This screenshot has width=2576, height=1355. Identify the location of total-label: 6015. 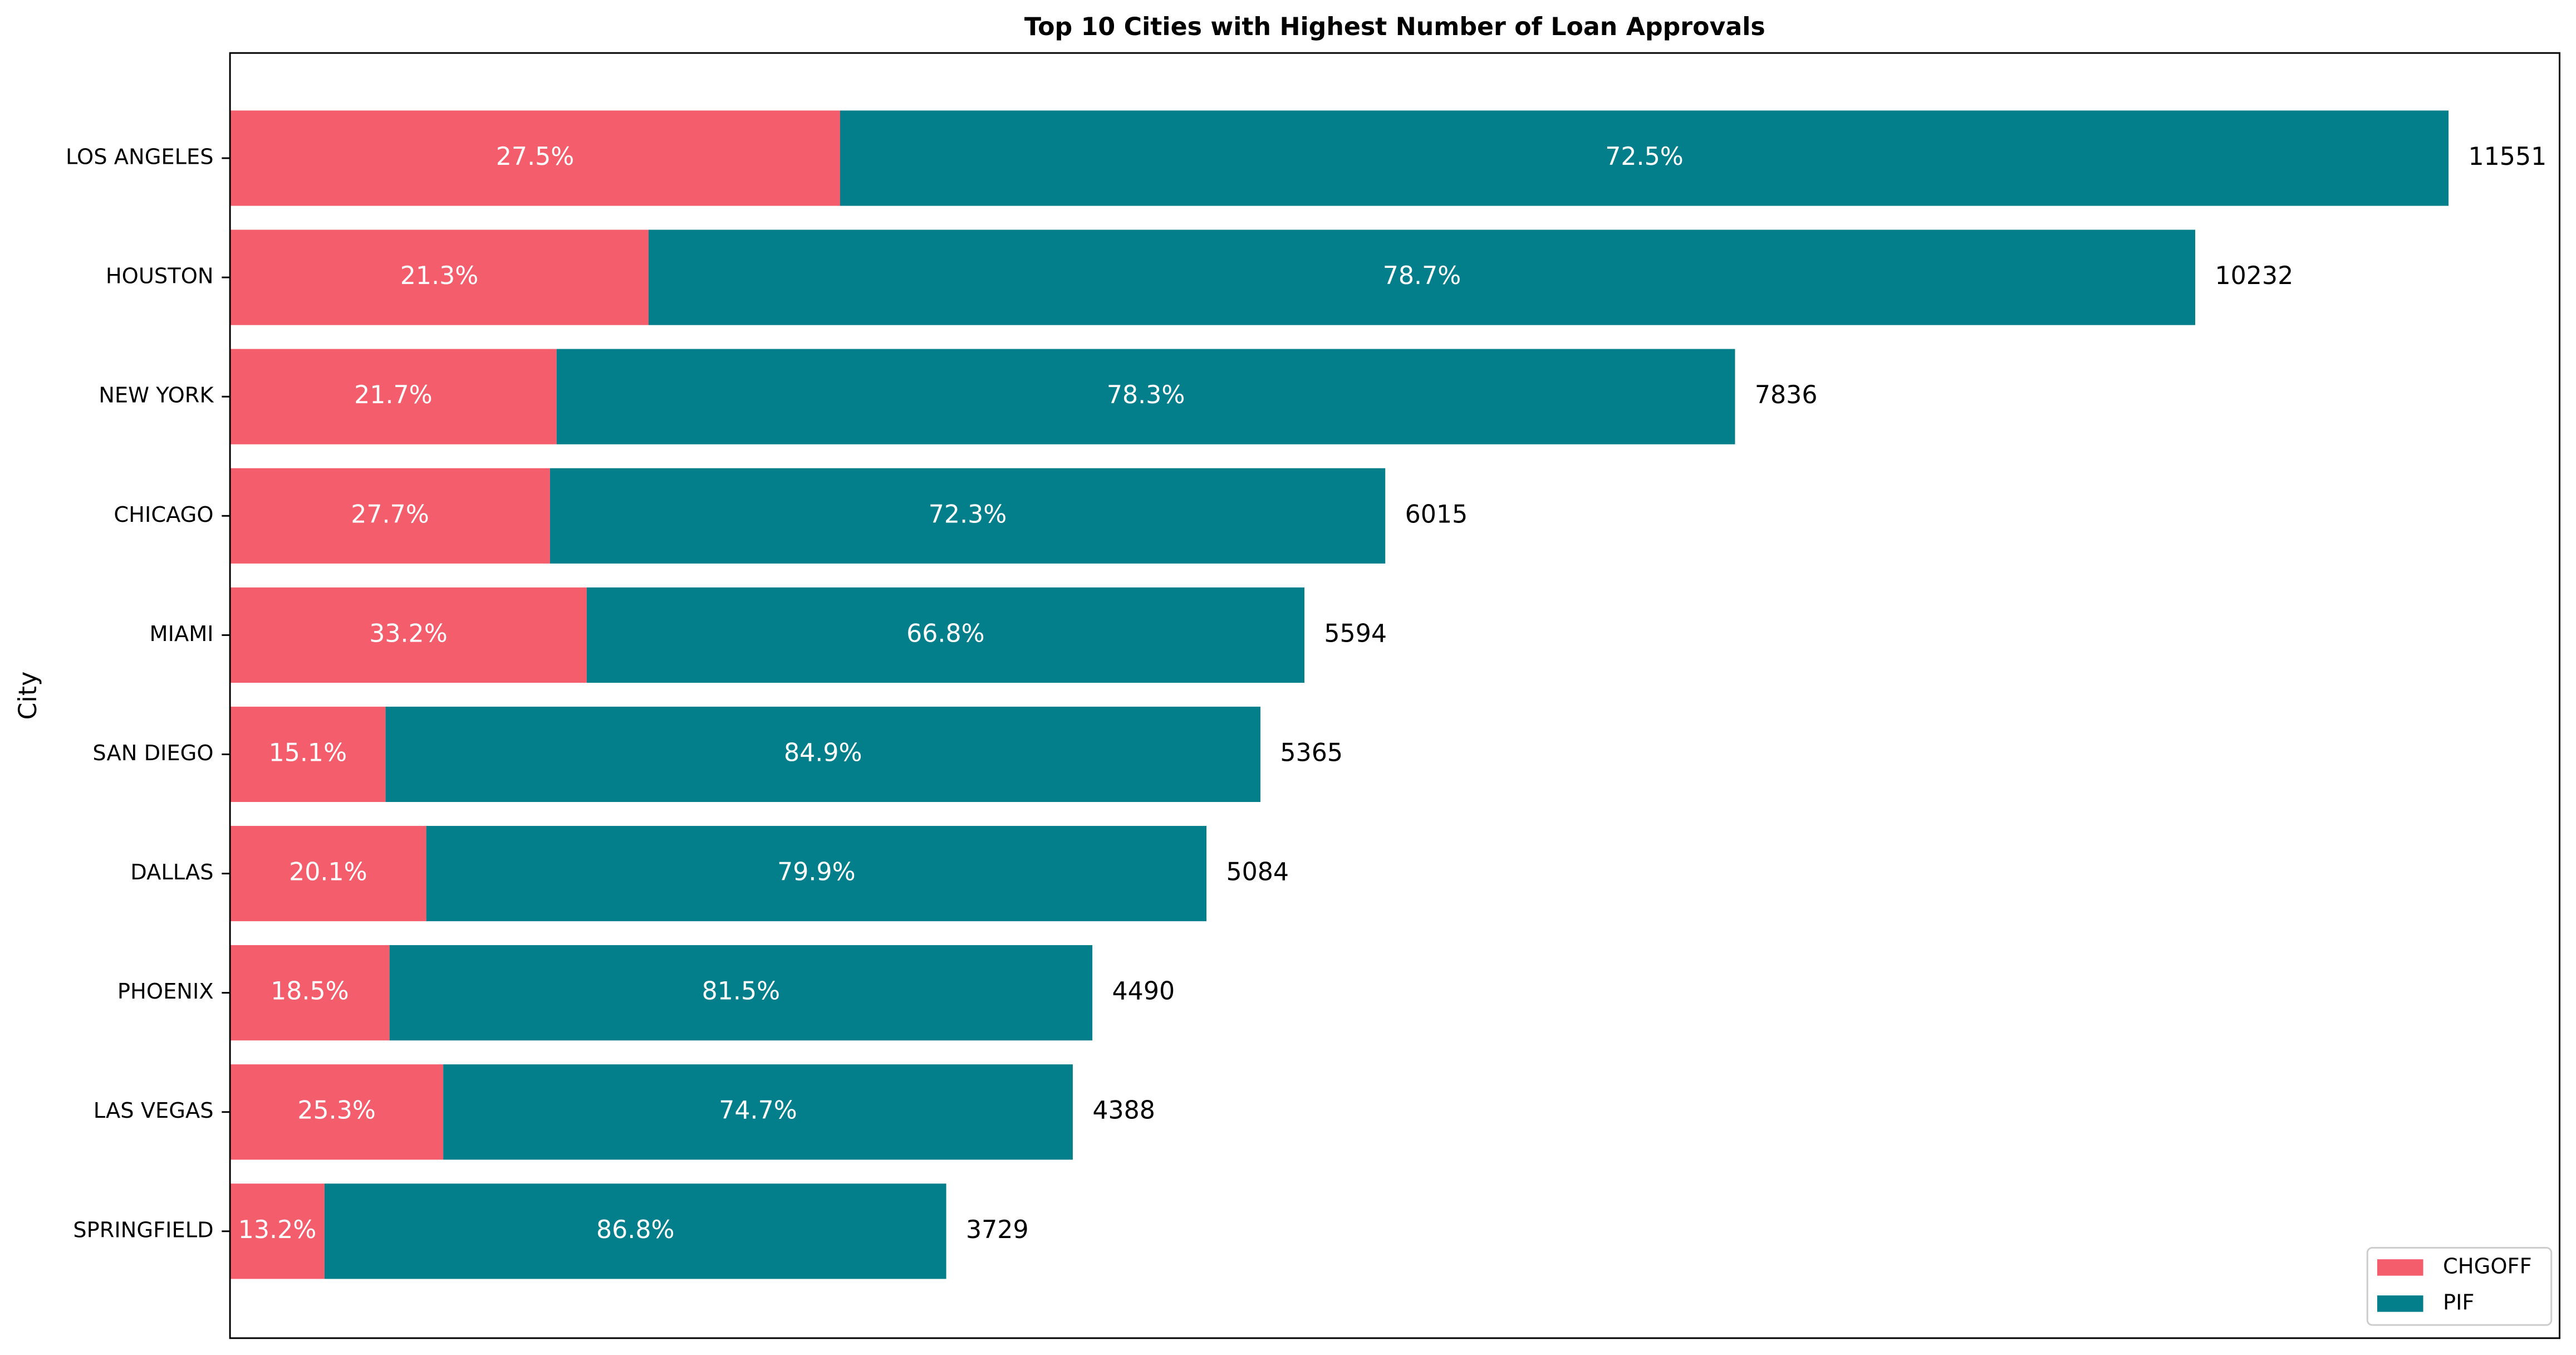
(1436, 514).